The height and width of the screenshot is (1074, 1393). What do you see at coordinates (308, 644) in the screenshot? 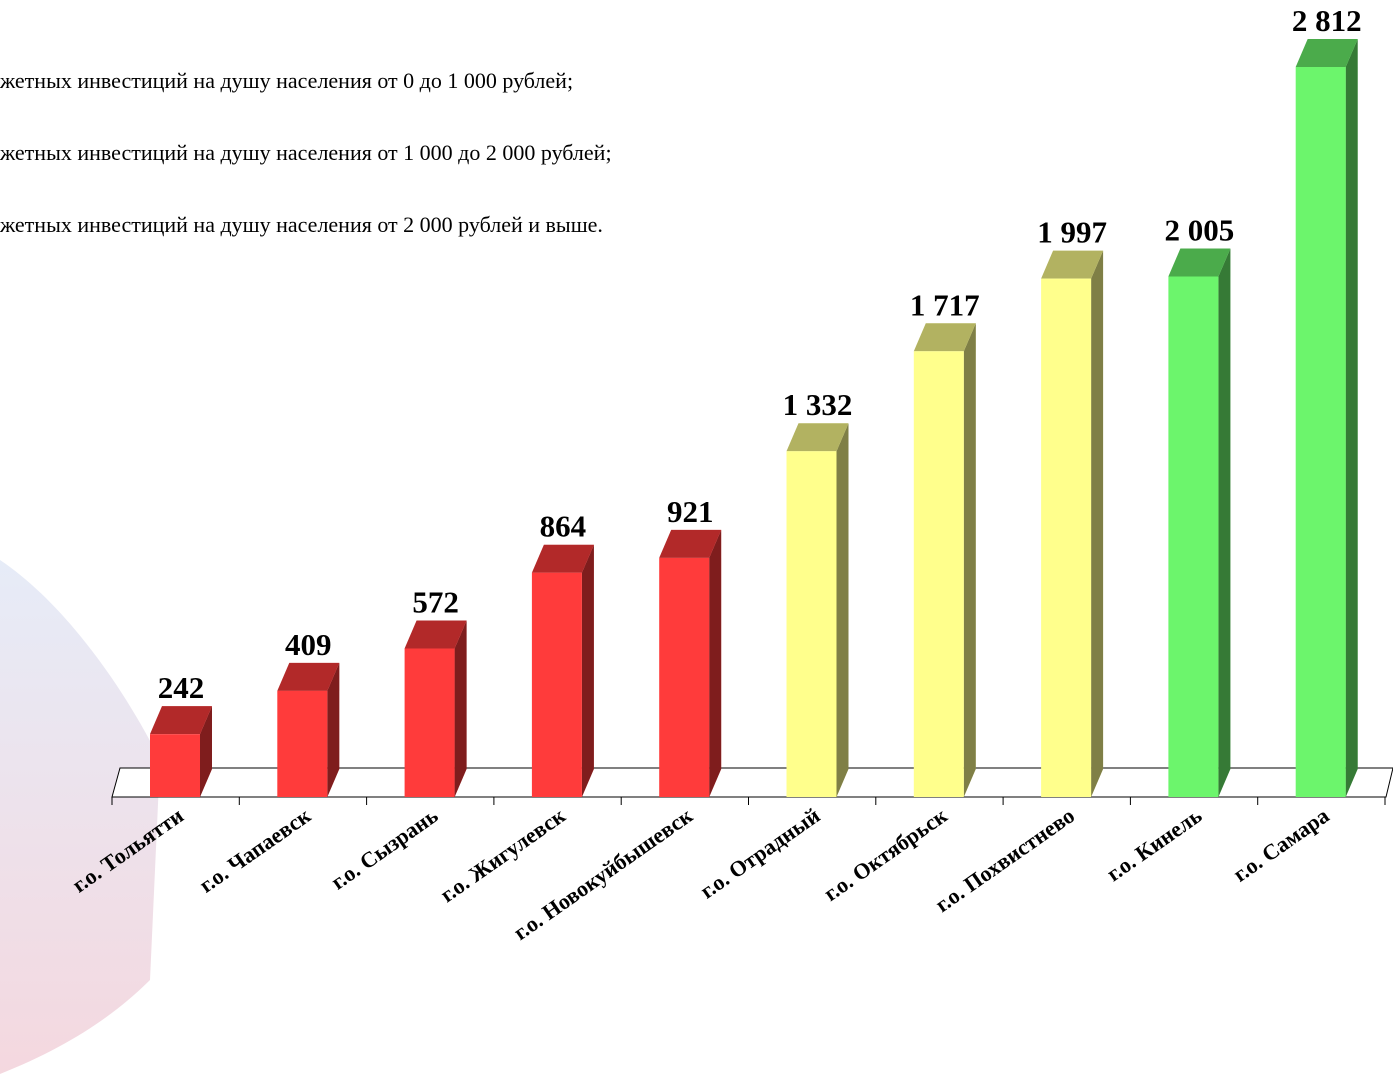
I see `value-label: 409` at bounding box center [308, 644].